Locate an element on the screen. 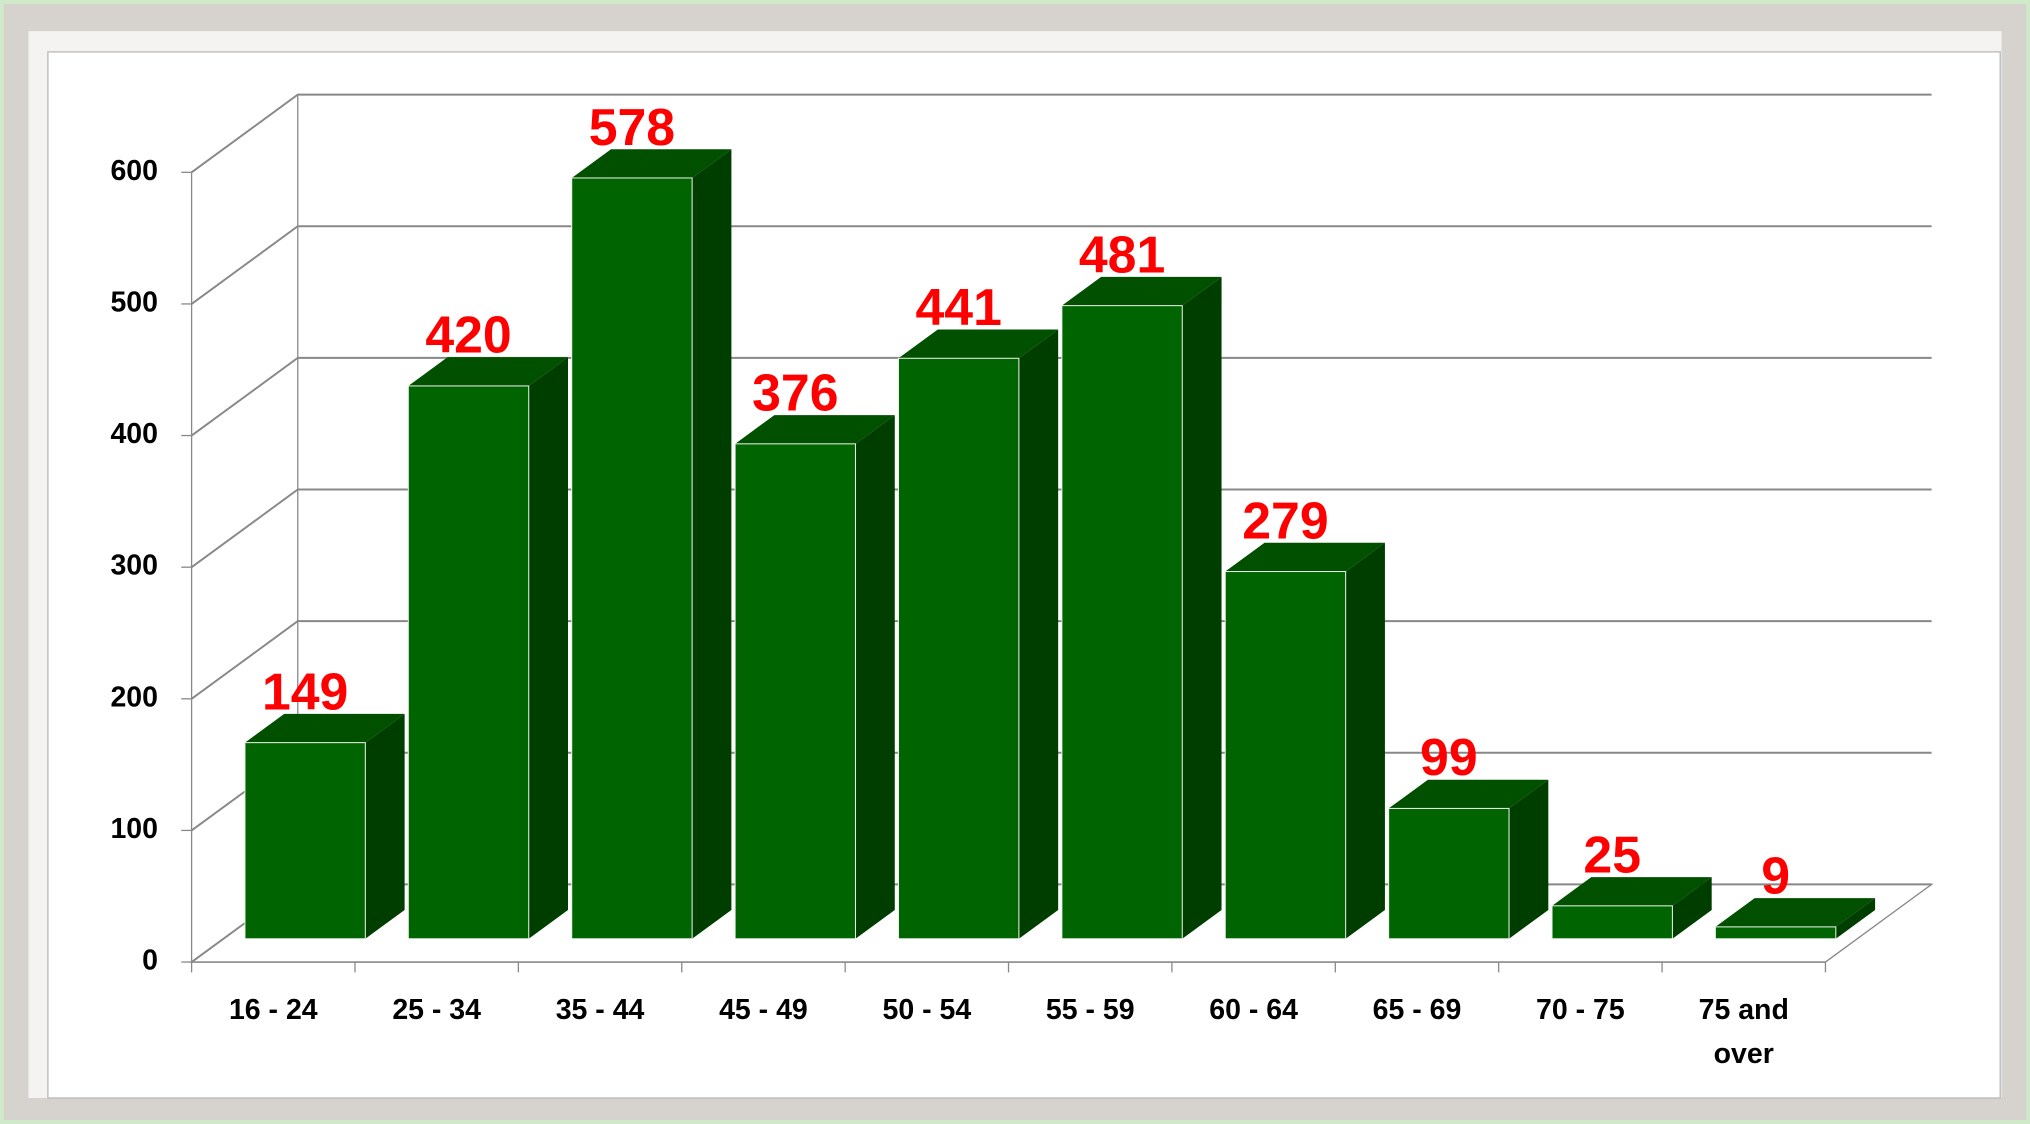 Image resolution: width=2030 pixels, height=1124 pixels. value-label: 279 is located at coordinates (1285, 520).